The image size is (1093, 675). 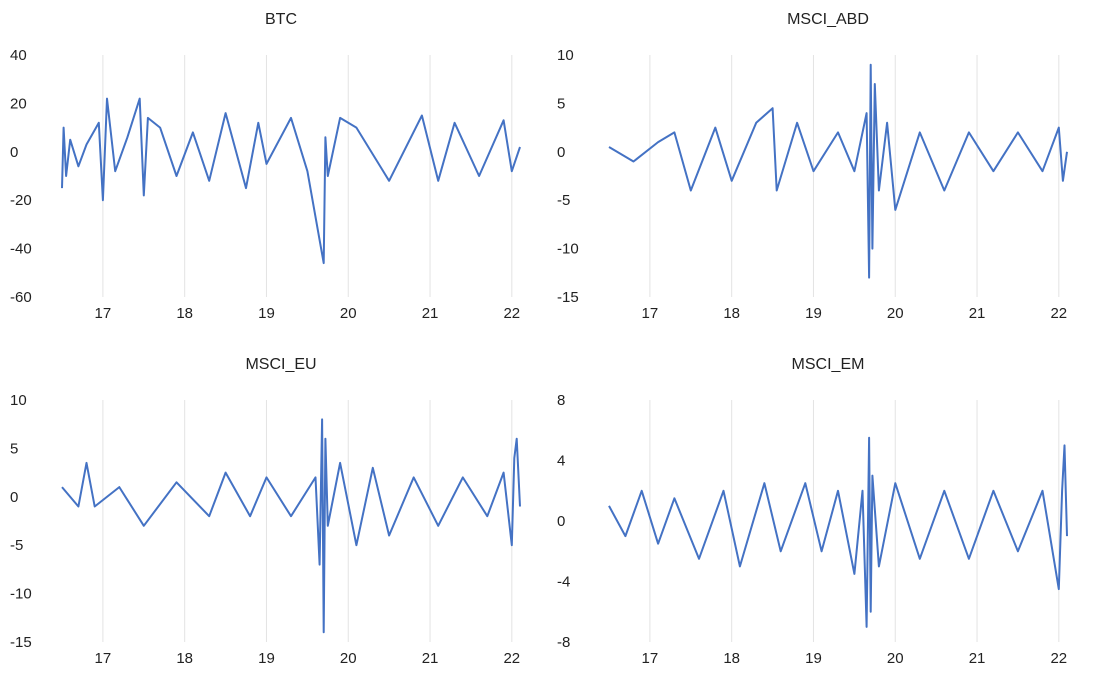 I want to click on chart-title: MSCI_EU, so click(x=280, y=364).